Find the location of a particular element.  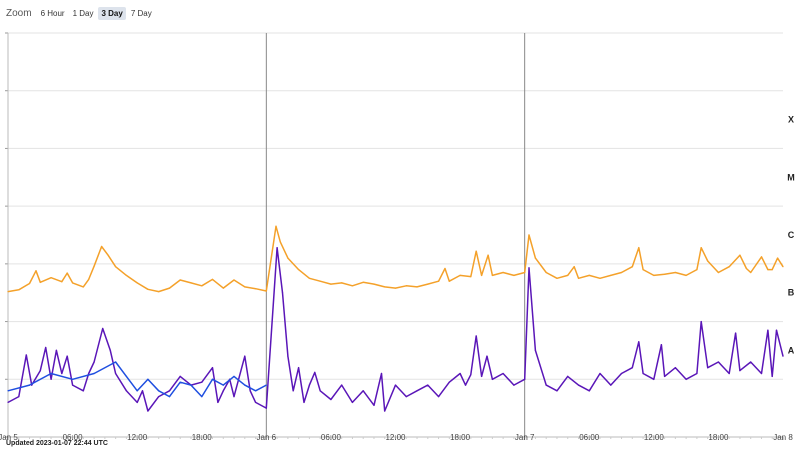

flare-class-label-c: C is located at coordinates (791, 235).